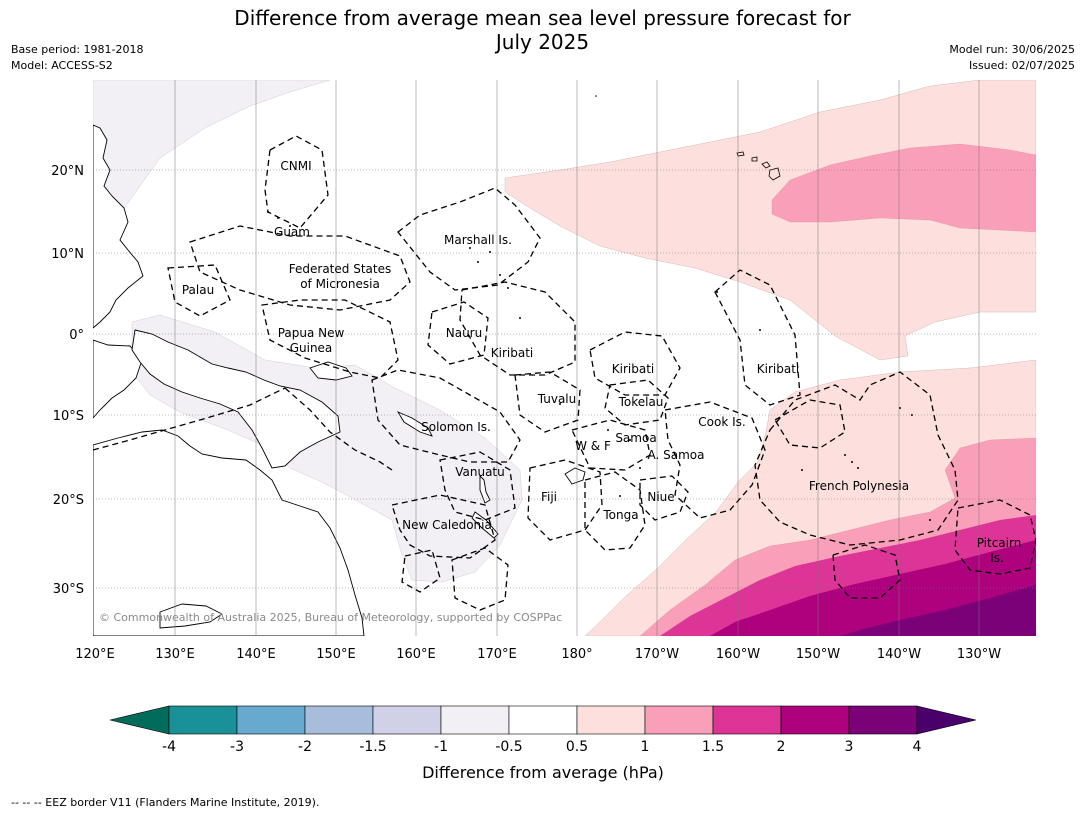 The width and height of the screenshot is (1085, 816). What do you see at coordinates (999, 543) in the screenshot?
I see `label-pitcairn-1: Pitcairn` at bounding box center [999, 543].